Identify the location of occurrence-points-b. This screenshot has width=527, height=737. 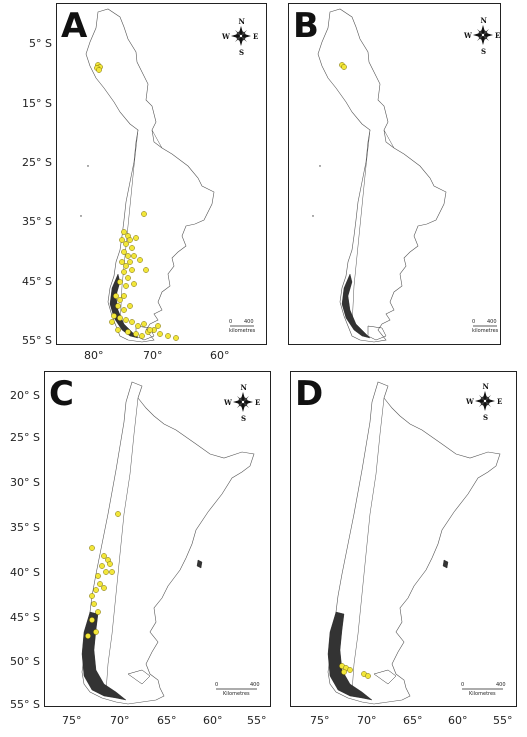
(343, 66).